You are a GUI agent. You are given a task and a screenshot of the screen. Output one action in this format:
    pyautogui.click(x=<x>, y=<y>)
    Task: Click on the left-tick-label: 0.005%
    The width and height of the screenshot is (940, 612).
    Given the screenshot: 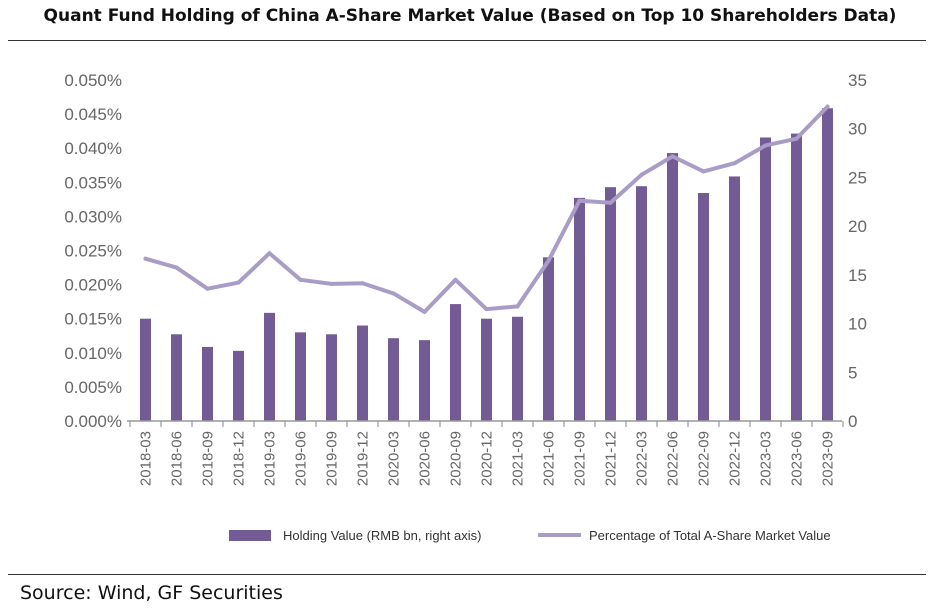 What is the action you would take?
    pyautogui.click(x=93, y=387)
    